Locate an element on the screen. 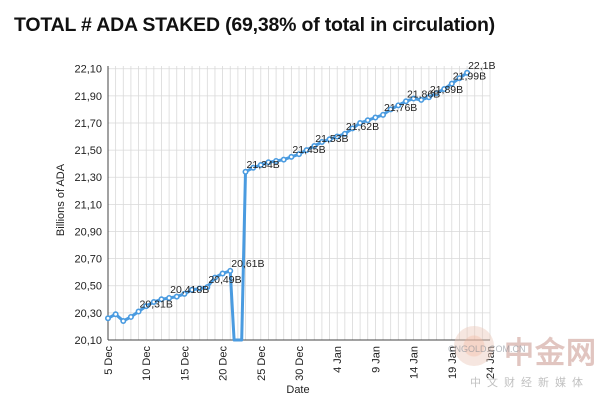  data-label: 20,49B is located at coordinates (224, 280).